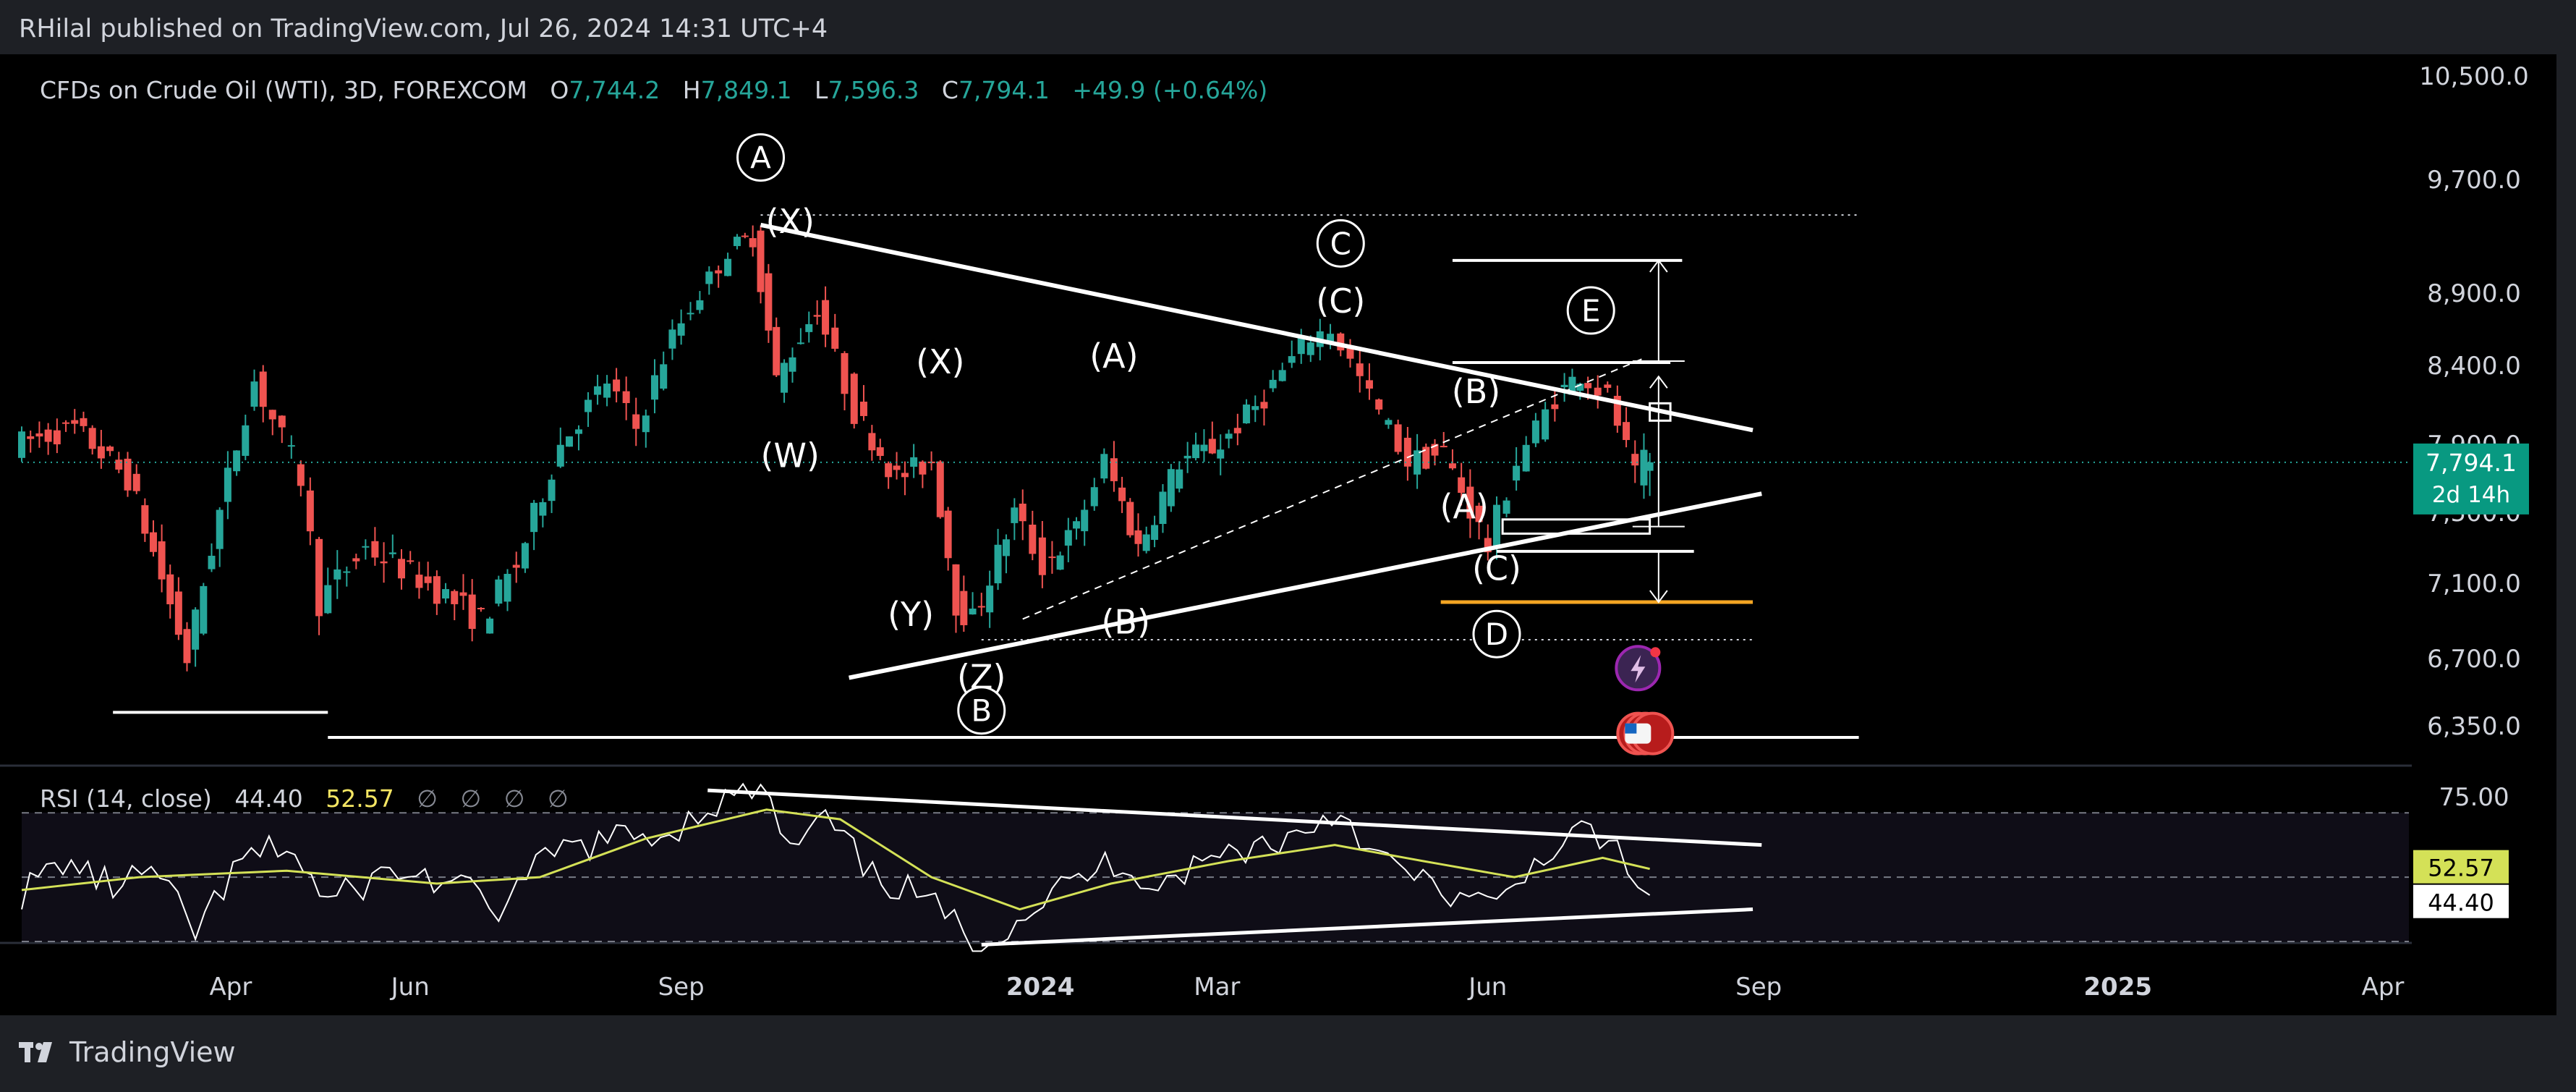  I want to click on wave-label: D, so click(1496, 634).